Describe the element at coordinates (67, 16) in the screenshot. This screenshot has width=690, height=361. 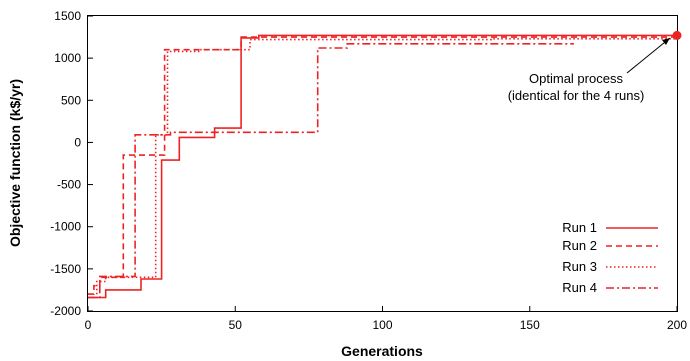
I see `y-tick-label: 1500` at that location.